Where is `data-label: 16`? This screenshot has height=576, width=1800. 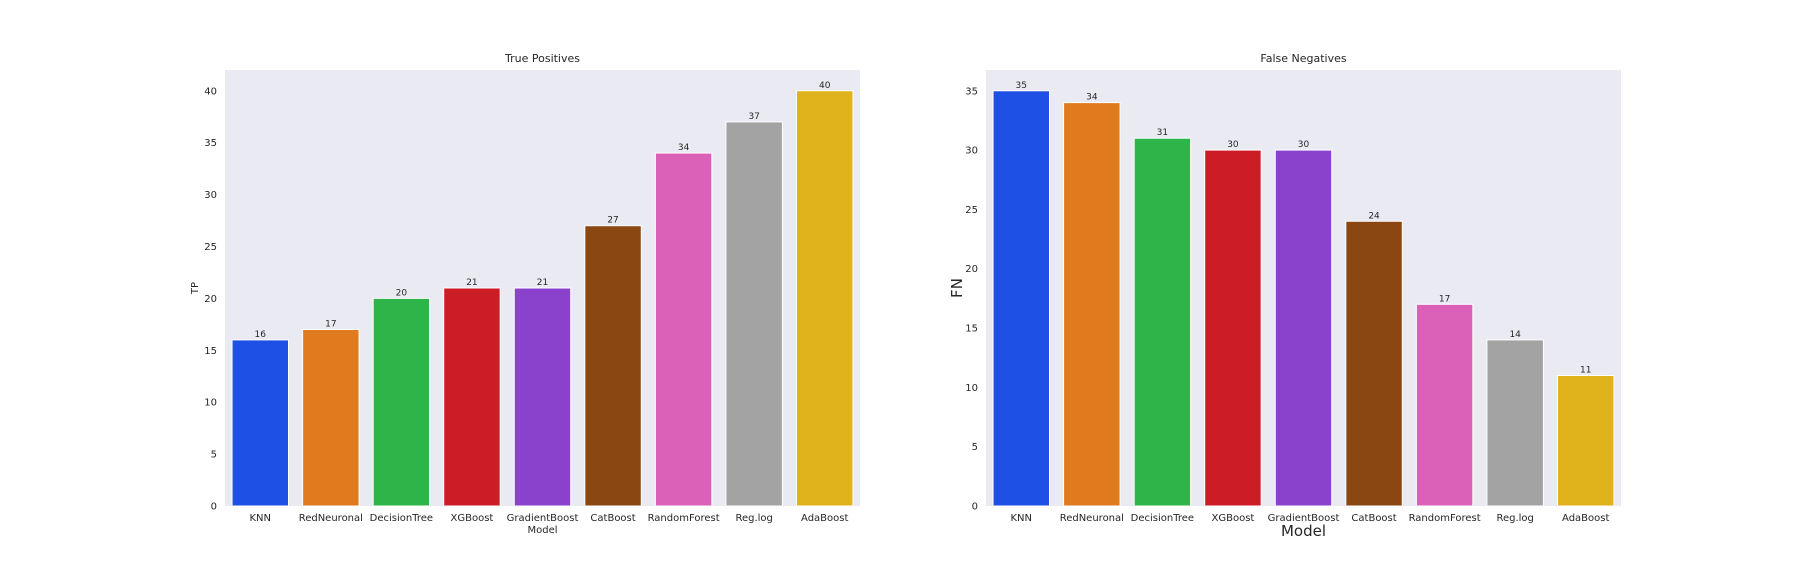 data-label: 16 is located at coordinates (261, 335).